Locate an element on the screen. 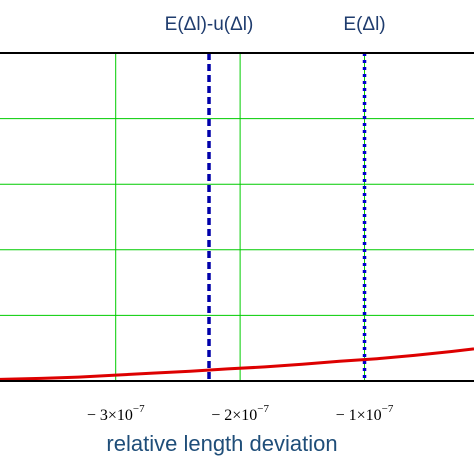 The height and width of the screenshot is (474, 474). series is located at coordinates (237, 364).